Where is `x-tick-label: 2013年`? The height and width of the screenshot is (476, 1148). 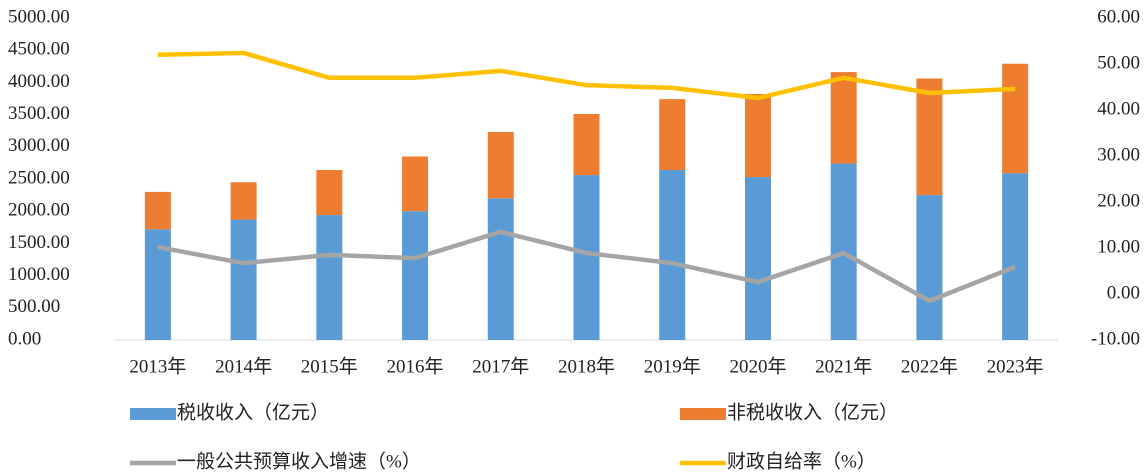 x-tick-label: 2013年 is located at coordinates (157, 366).